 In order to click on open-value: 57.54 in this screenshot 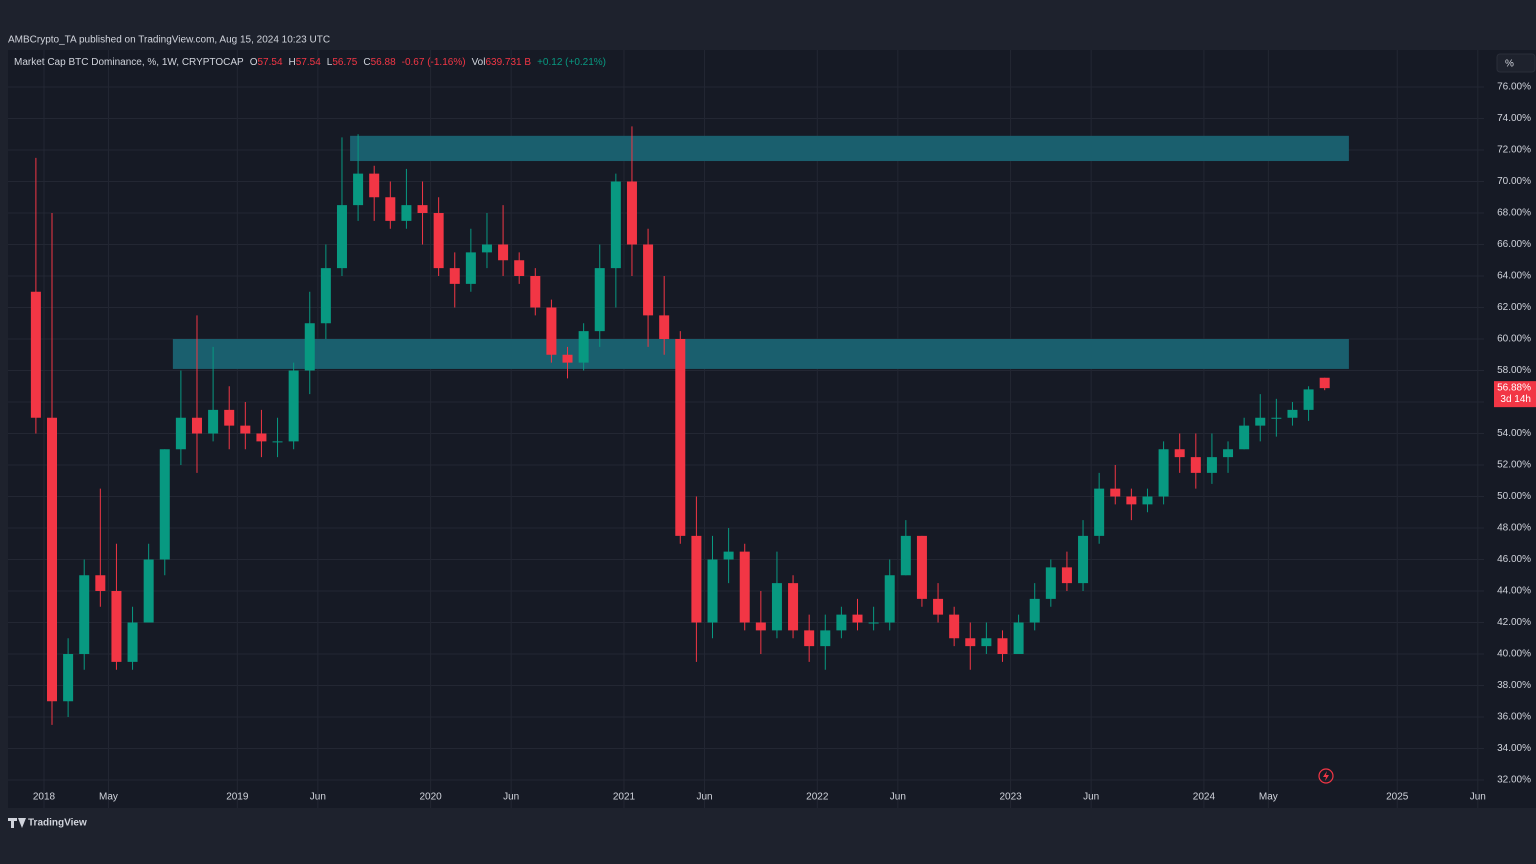, I will do `click(269, 62)`.